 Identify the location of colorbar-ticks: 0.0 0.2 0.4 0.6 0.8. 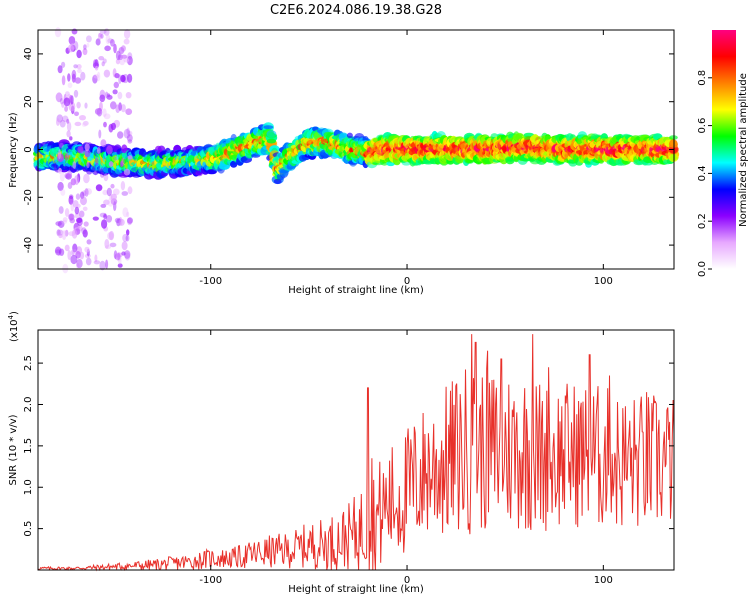
(704, 173).